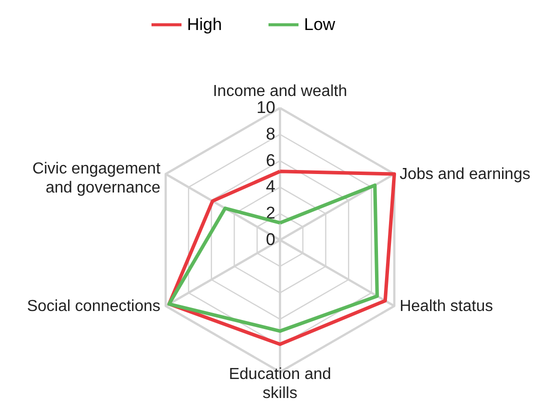  What do you see at coordinates (320, 24) in the screenshot?
I see `legend-label: Low` at bounding box center [320, 24].